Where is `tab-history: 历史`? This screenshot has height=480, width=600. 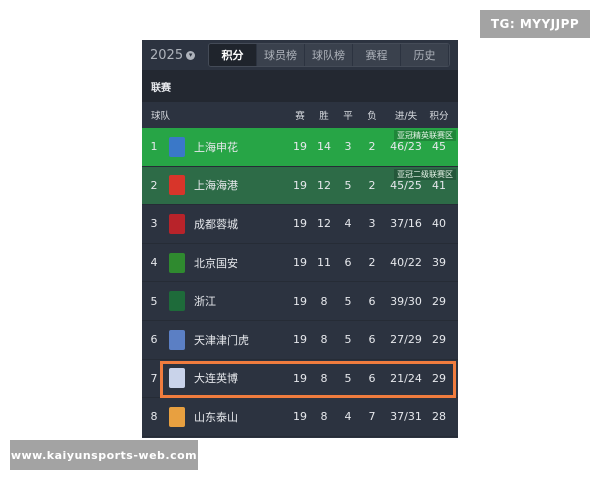
tab-history: 历史 is located at coordinates (425, 55).